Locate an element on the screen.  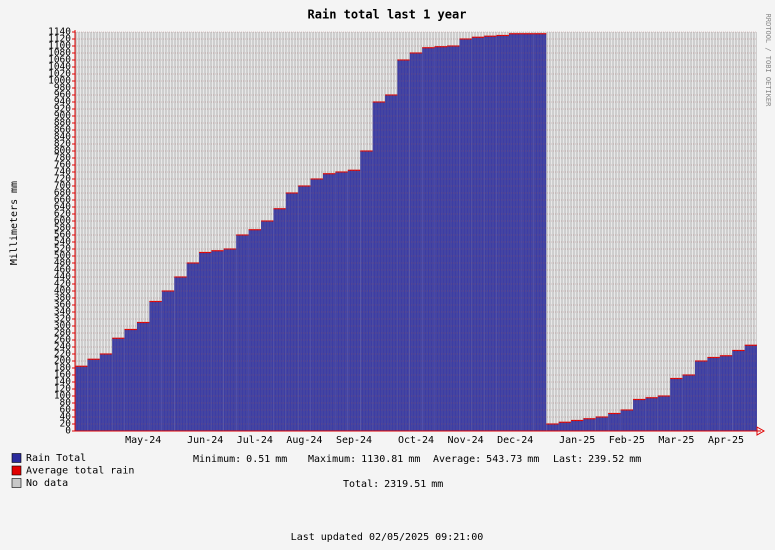
y-tick-label: 760 is located at coordinates (62, 165).